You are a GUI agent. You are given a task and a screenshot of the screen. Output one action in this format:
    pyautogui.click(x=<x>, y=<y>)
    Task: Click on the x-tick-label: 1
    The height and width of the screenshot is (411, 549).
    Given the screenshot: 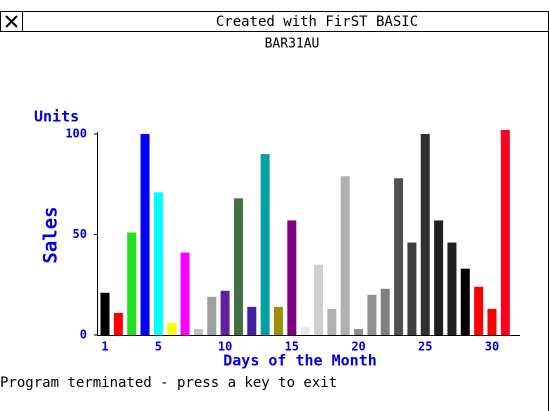 What is the action you would take?
    pyautogui.click(x=104, y=347)
    